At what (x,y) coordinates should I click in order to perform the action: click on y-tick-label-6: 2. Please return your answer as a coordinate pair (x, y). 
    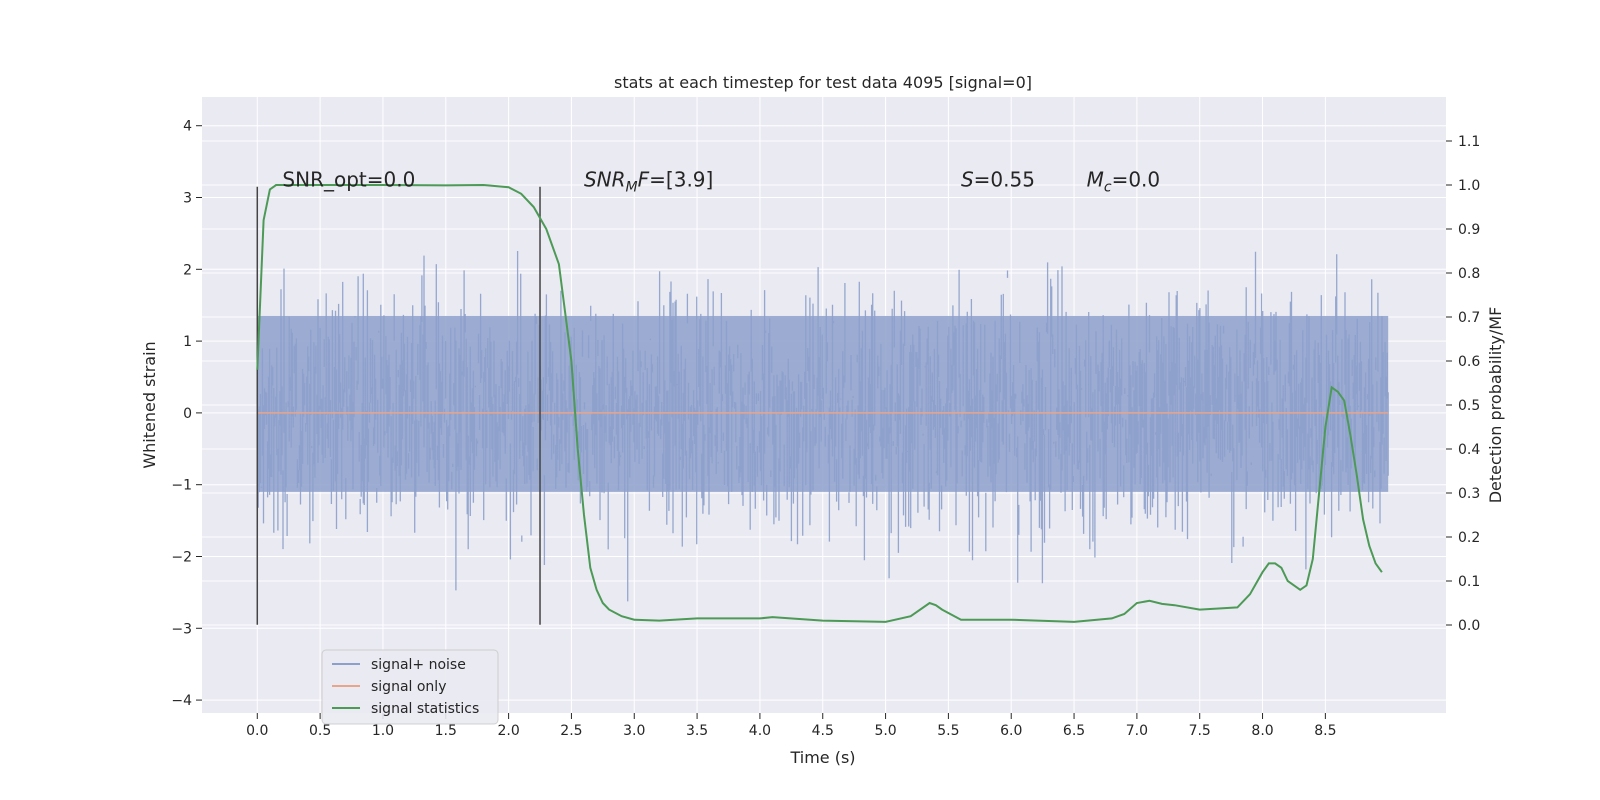
    Looking at the image, I should click on (187, 270).